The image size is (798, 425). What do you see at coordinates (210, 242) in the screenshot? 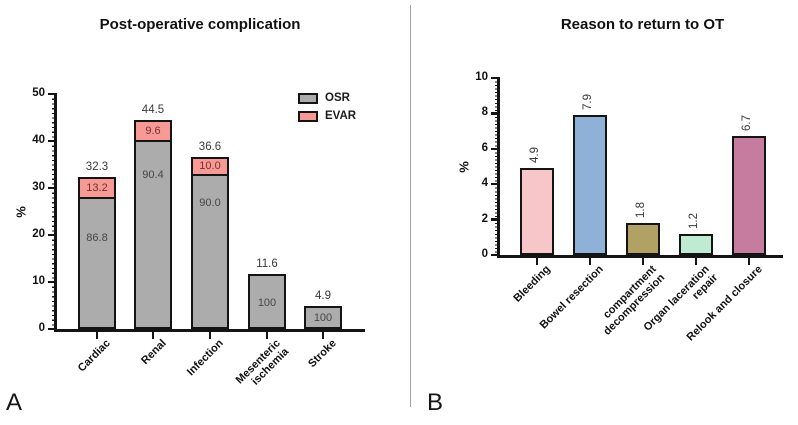
I see `bar: 10.0 90.0` at bounding box center [210, 242].